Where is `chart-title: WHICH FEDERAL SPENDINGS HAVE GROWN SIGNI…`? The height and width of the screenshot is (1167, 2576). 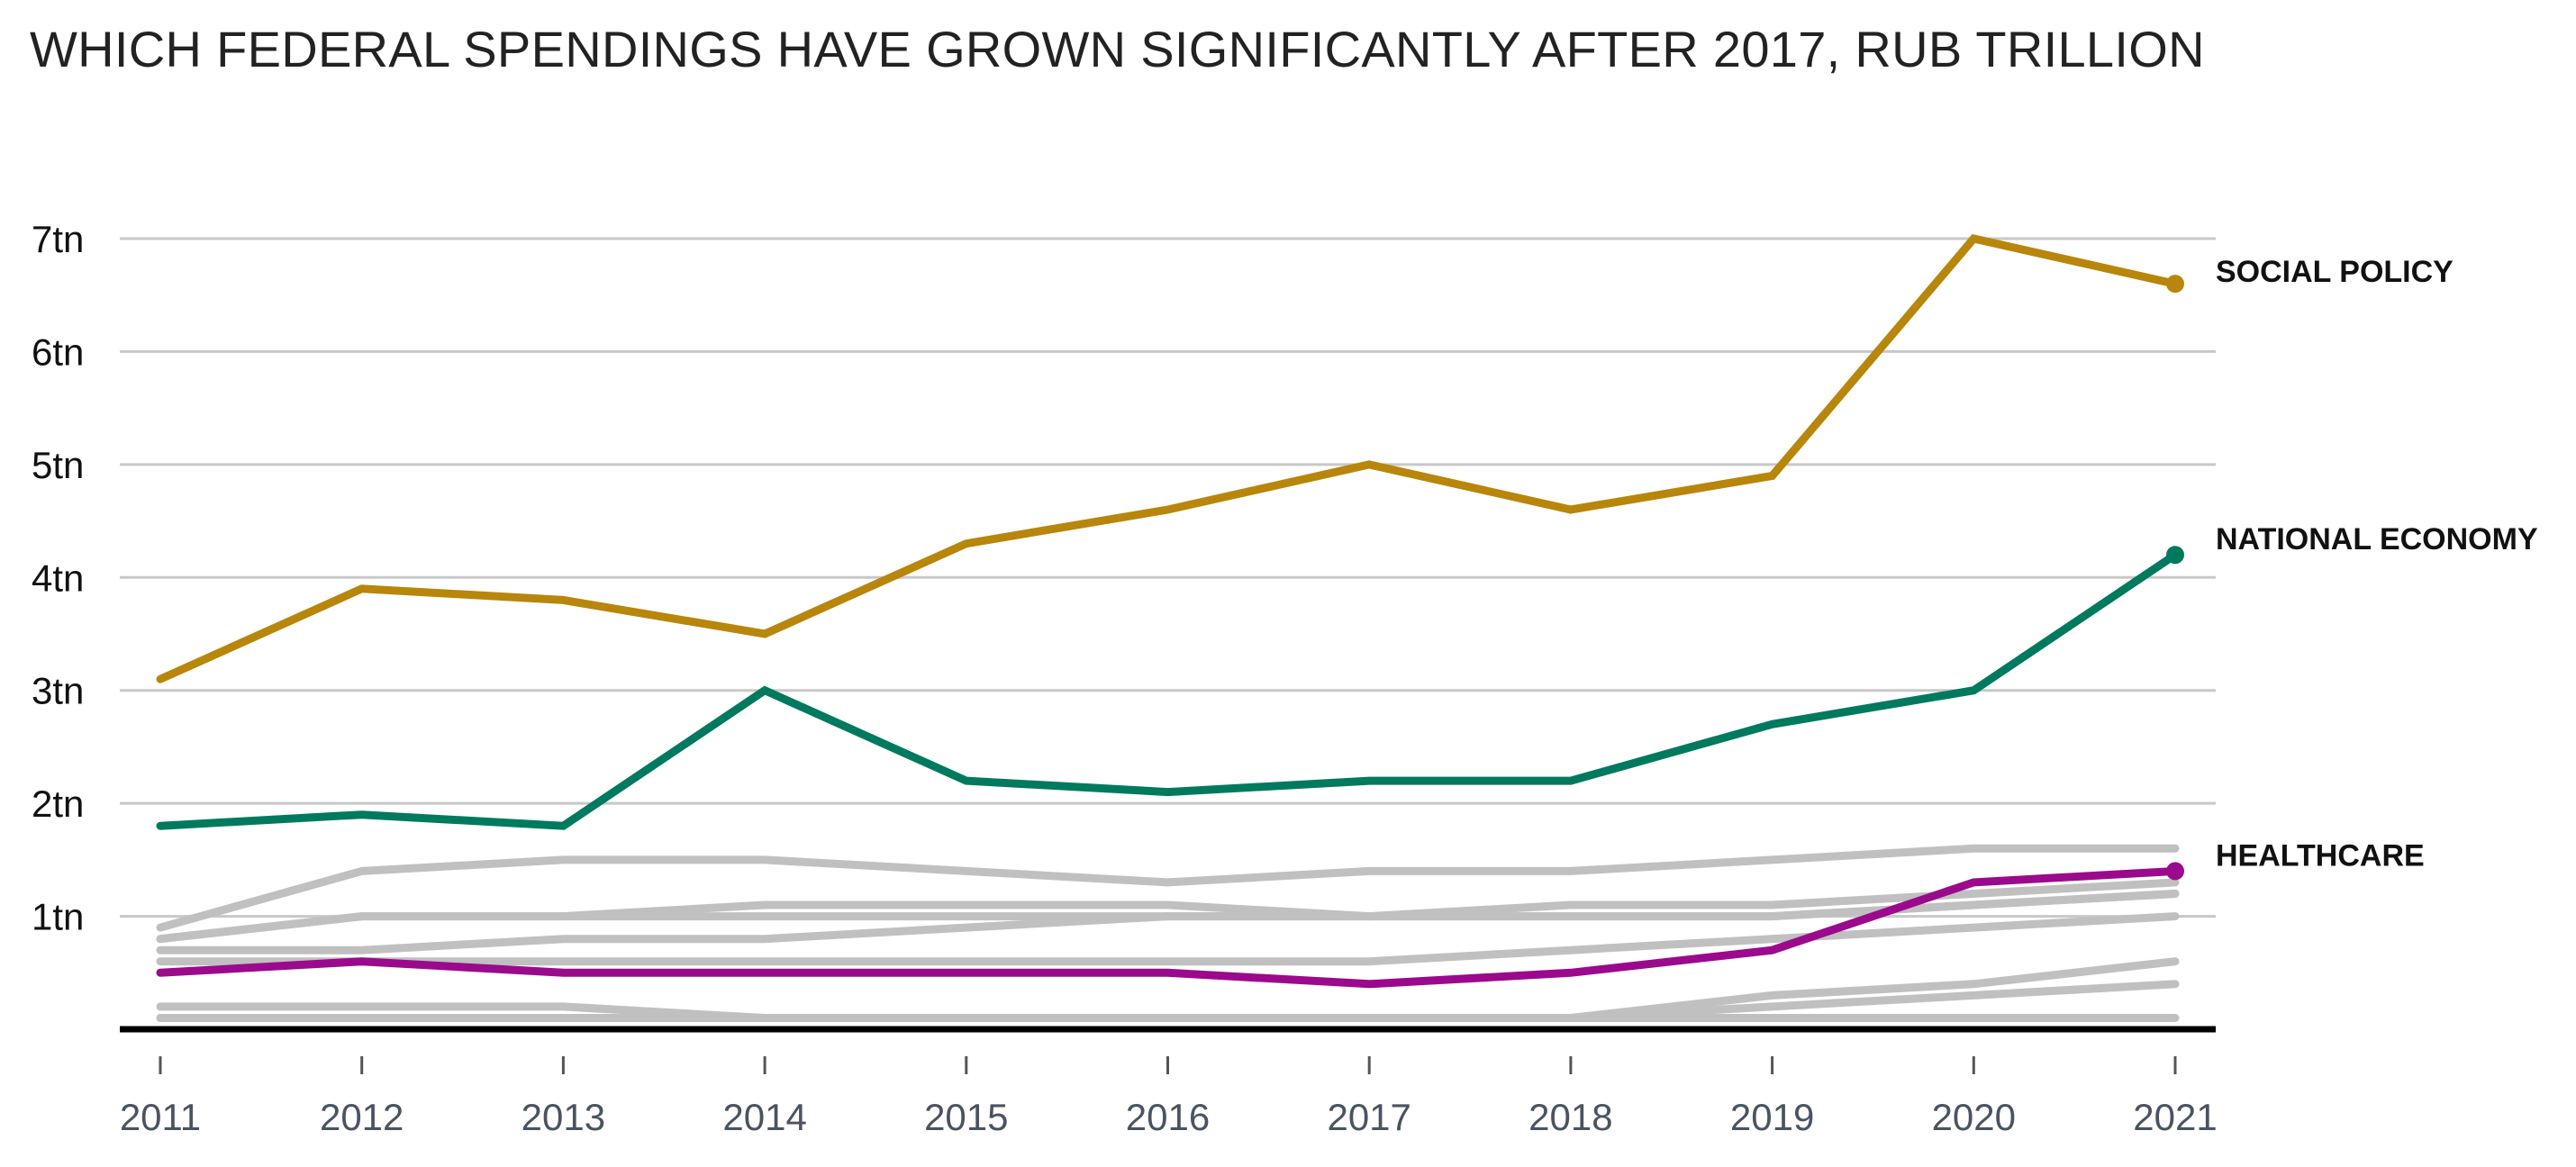 chart-title: WHICH FEDERAL SPENDINGS HAVE GROWN SIGNI… is located at coordinates (1117, 49).